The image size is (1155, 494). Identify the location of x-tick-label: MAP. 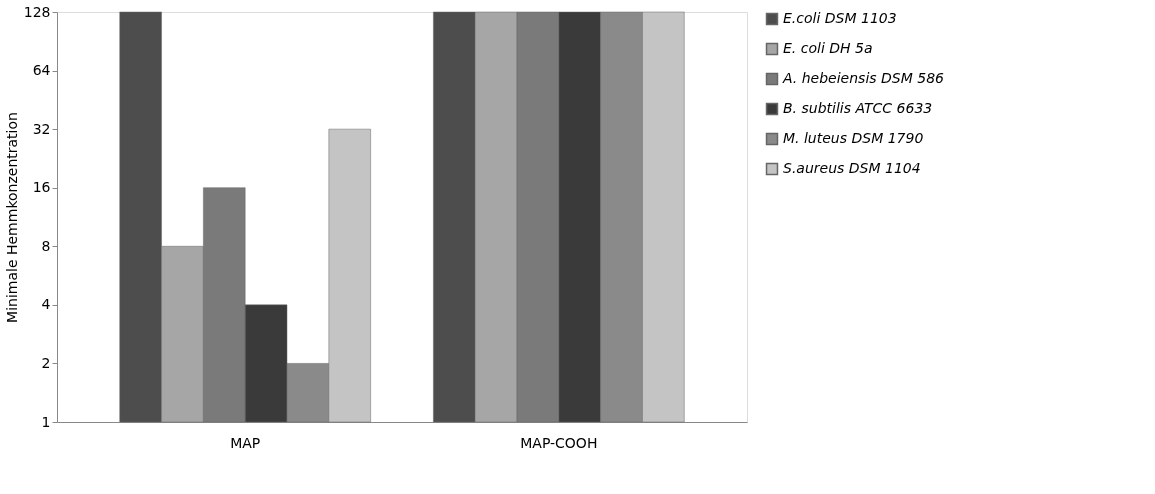
(245, 442).